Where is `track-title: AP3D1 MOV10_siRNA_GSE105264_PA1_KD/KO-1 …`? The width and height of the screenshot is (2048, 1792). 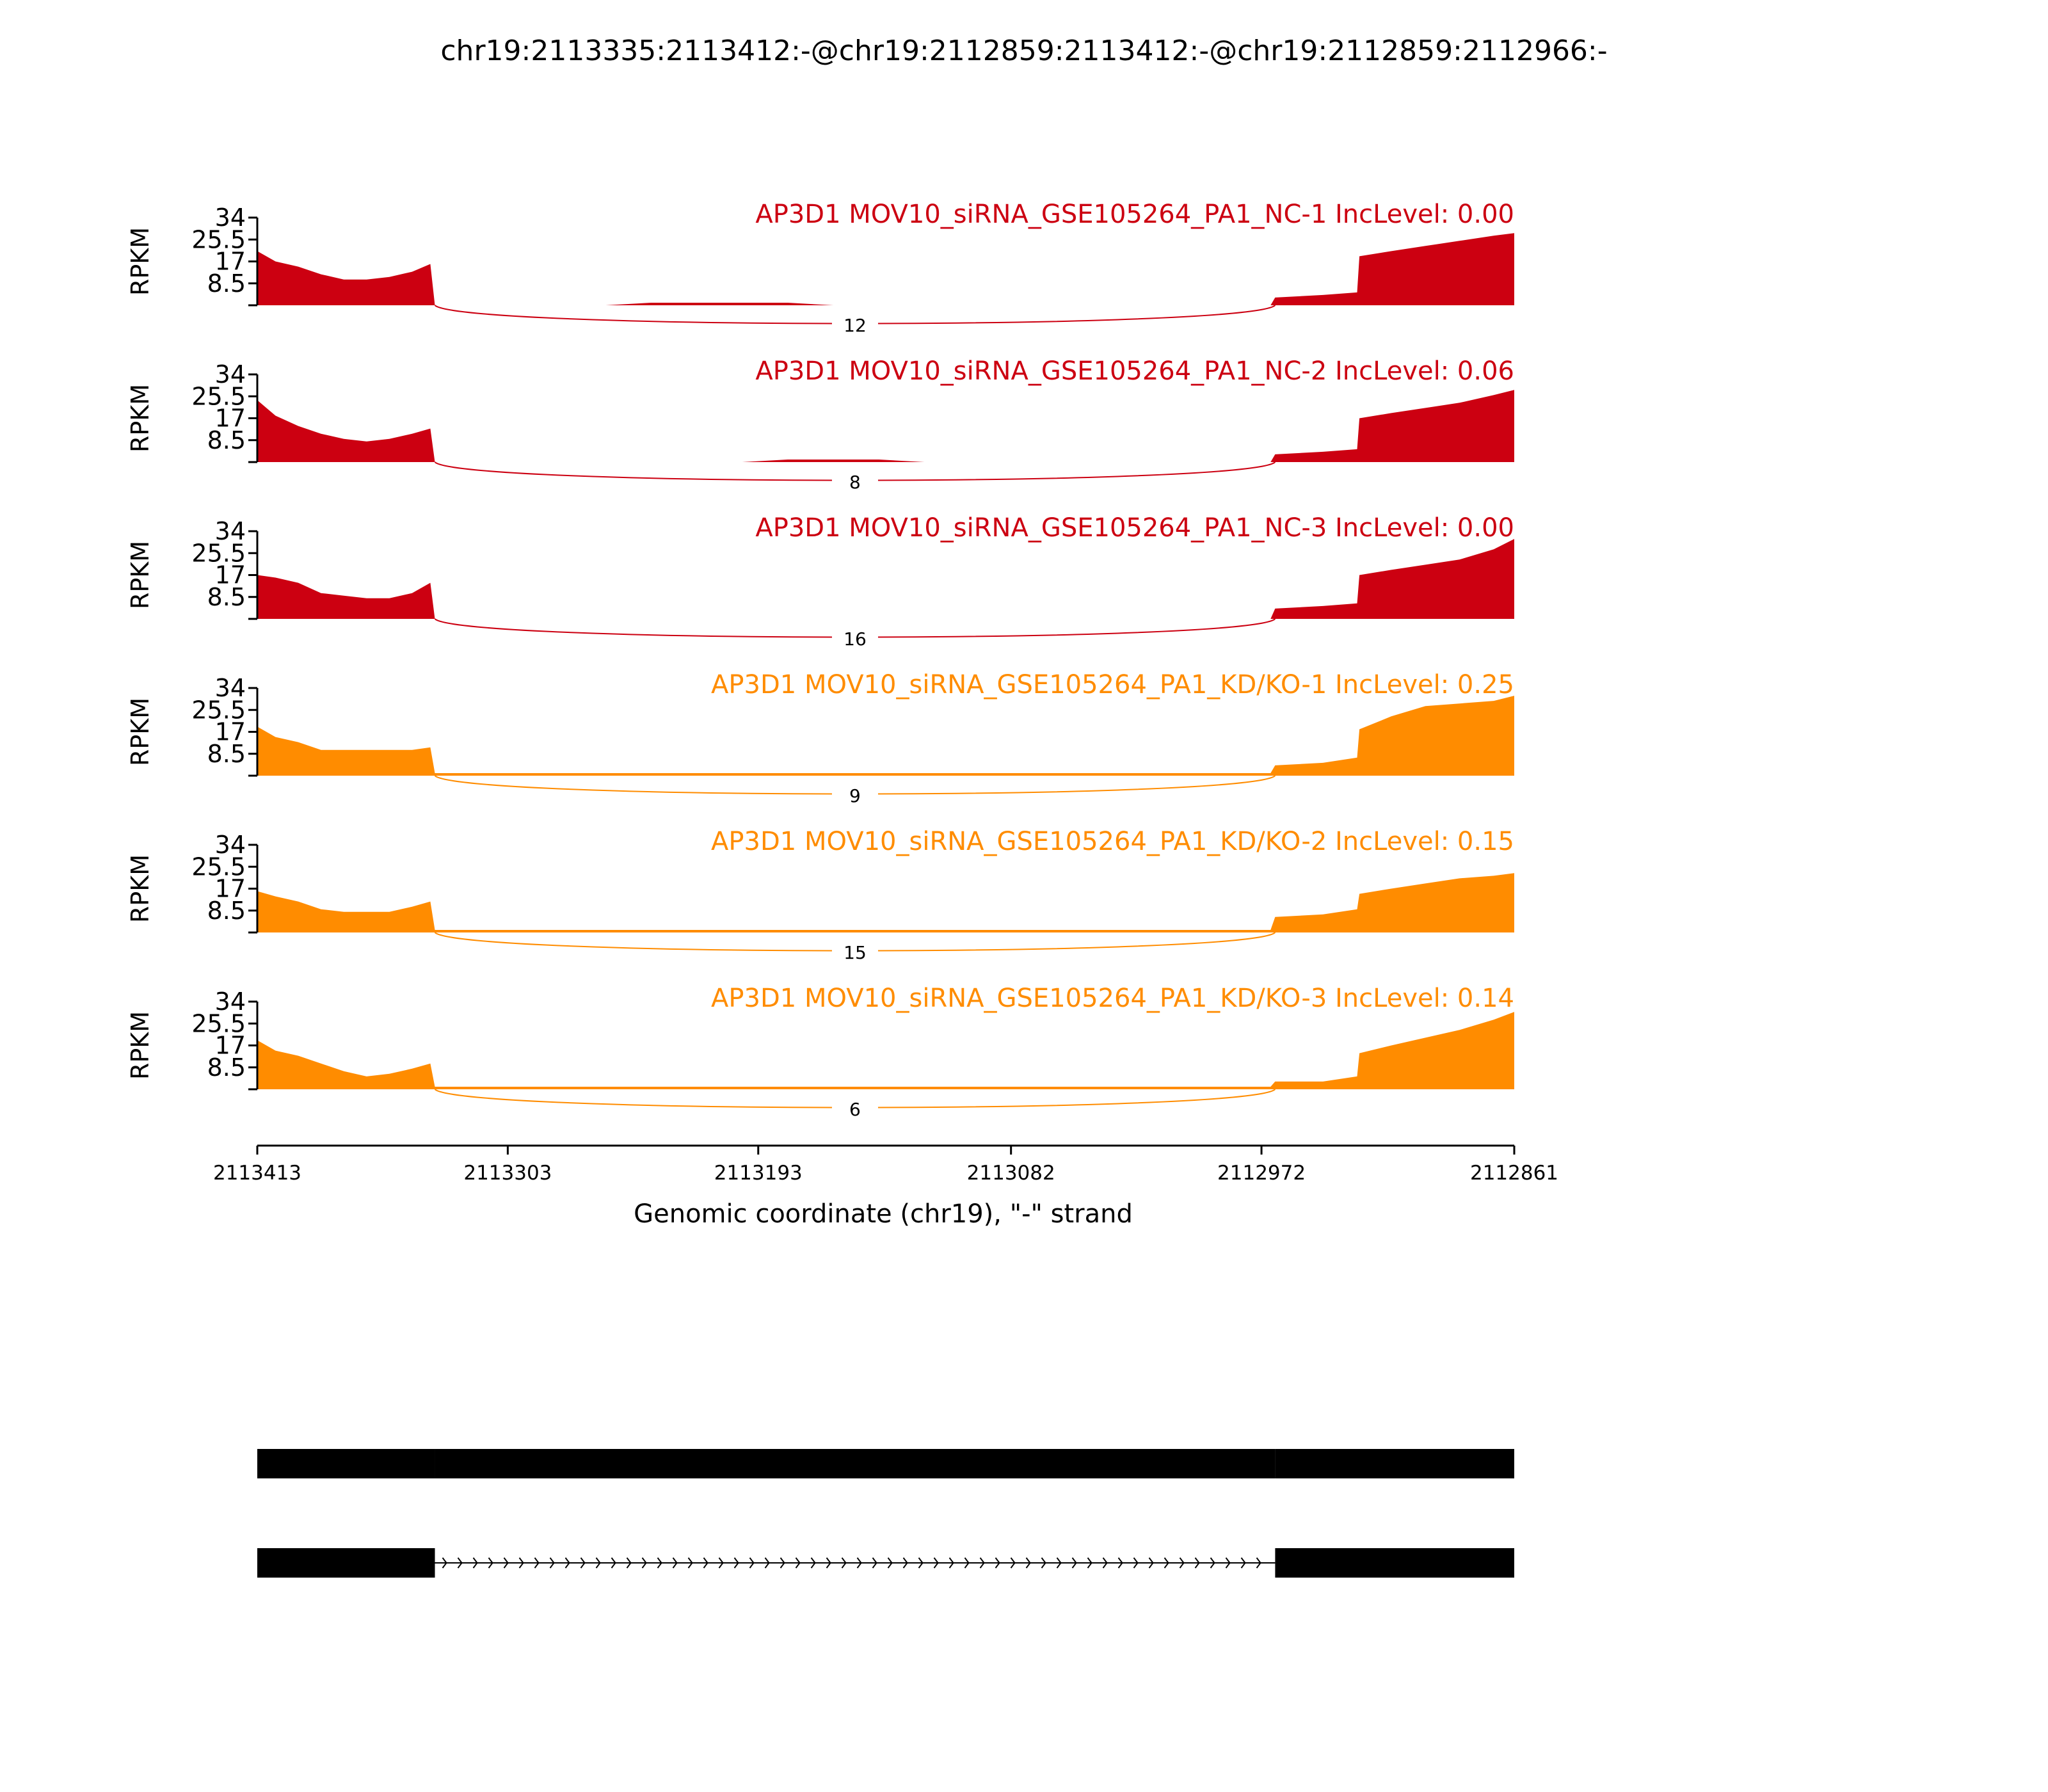 track-title: AP3D1 MOV10_siRNA_GSE105264_PA1_KD/KO-1 … is located at coordinates (1112, 685).